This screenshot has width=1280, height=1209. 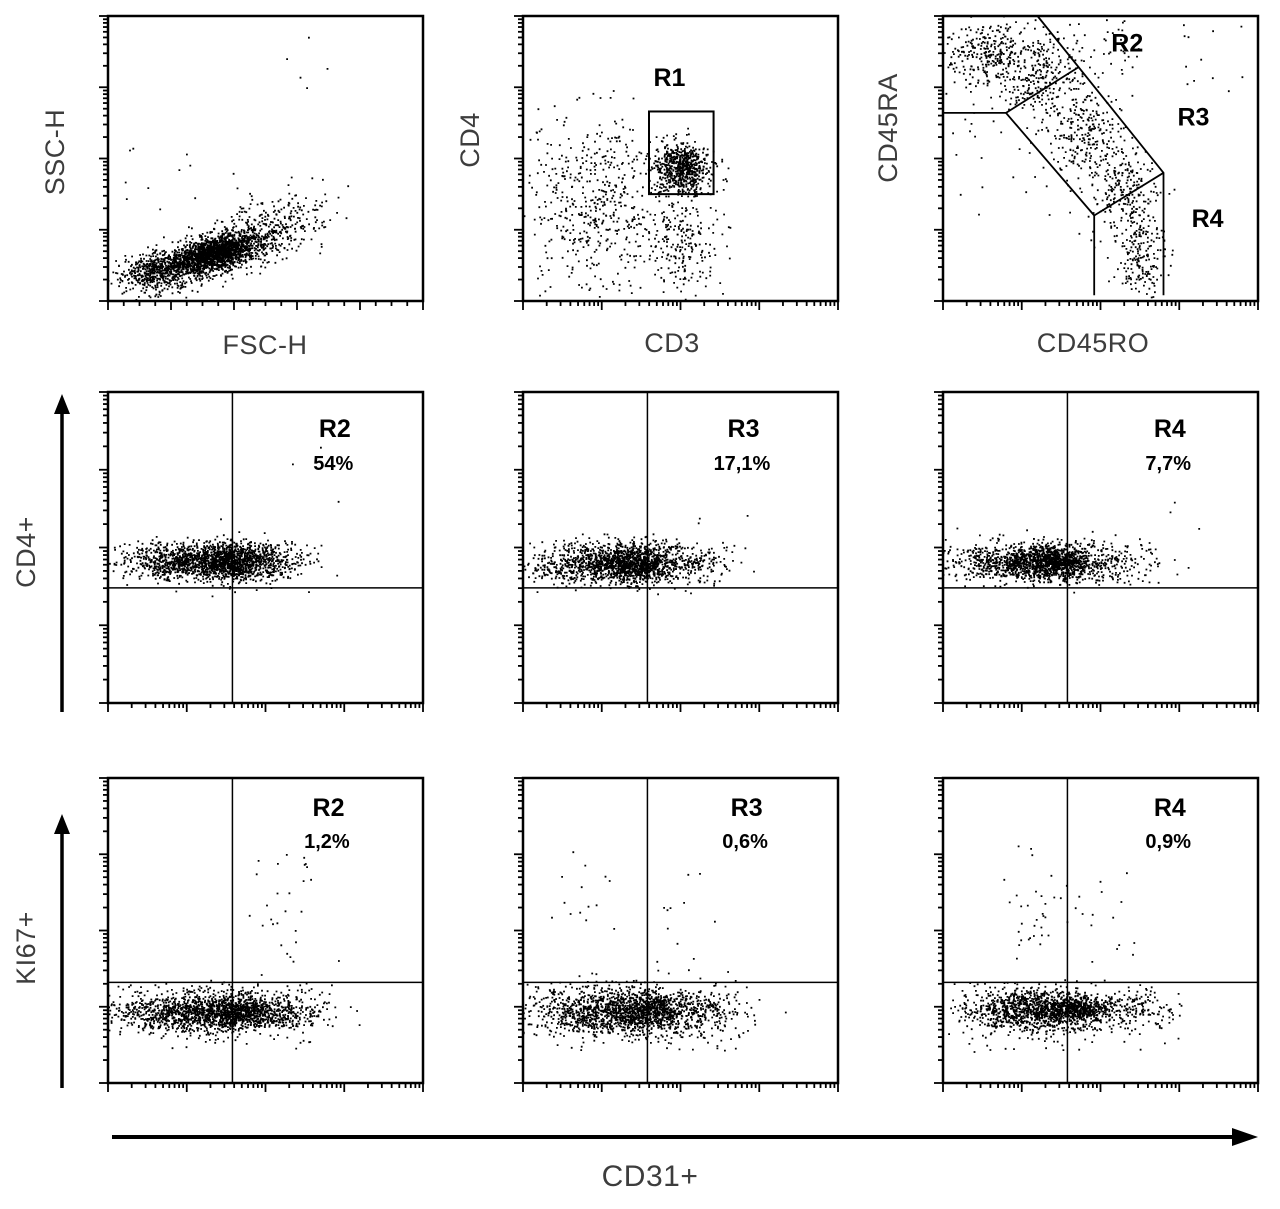 I want to click on quadrant-plot-r2-cd4: R2 54%, so click(x=260, y=553).